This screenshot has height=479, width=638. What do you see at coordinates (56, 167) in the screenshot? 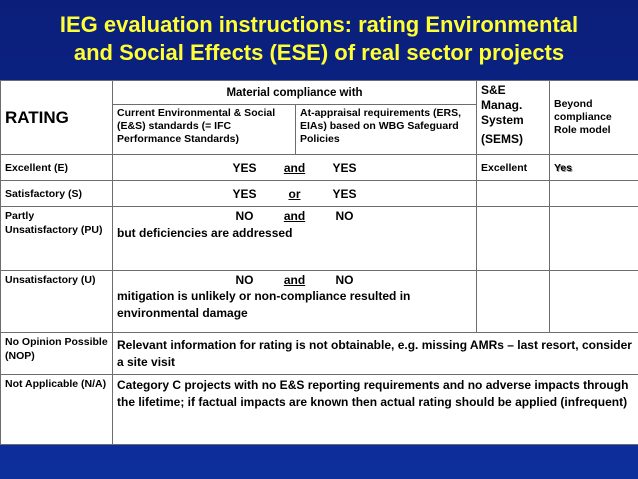
I see `row-label: Excellent (E)` at bounding box center [56, 167].